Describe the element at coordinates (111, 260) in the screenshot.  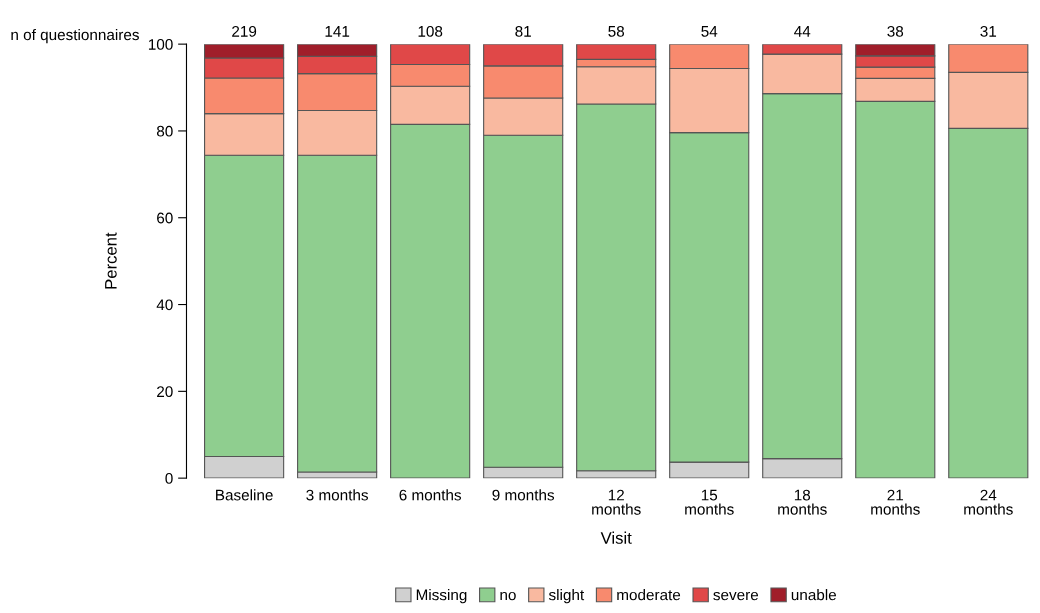
I see `y-axis-title: Percent` at that location.